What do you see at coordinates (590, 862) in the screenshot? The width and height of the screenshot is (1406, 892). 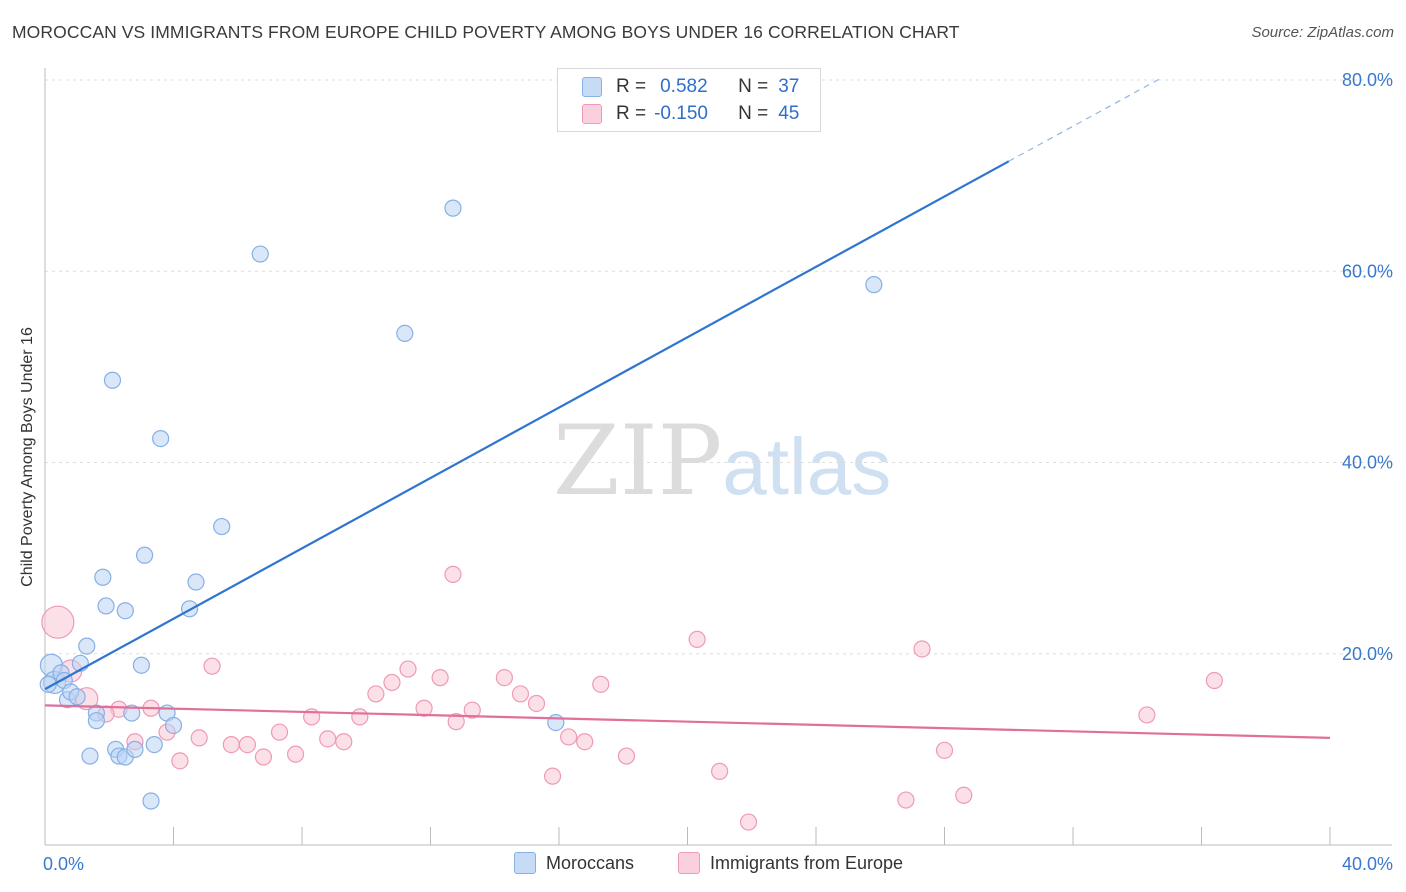 I see `bottom-legend-label: Moroccans` at bounding box center [590, 862].